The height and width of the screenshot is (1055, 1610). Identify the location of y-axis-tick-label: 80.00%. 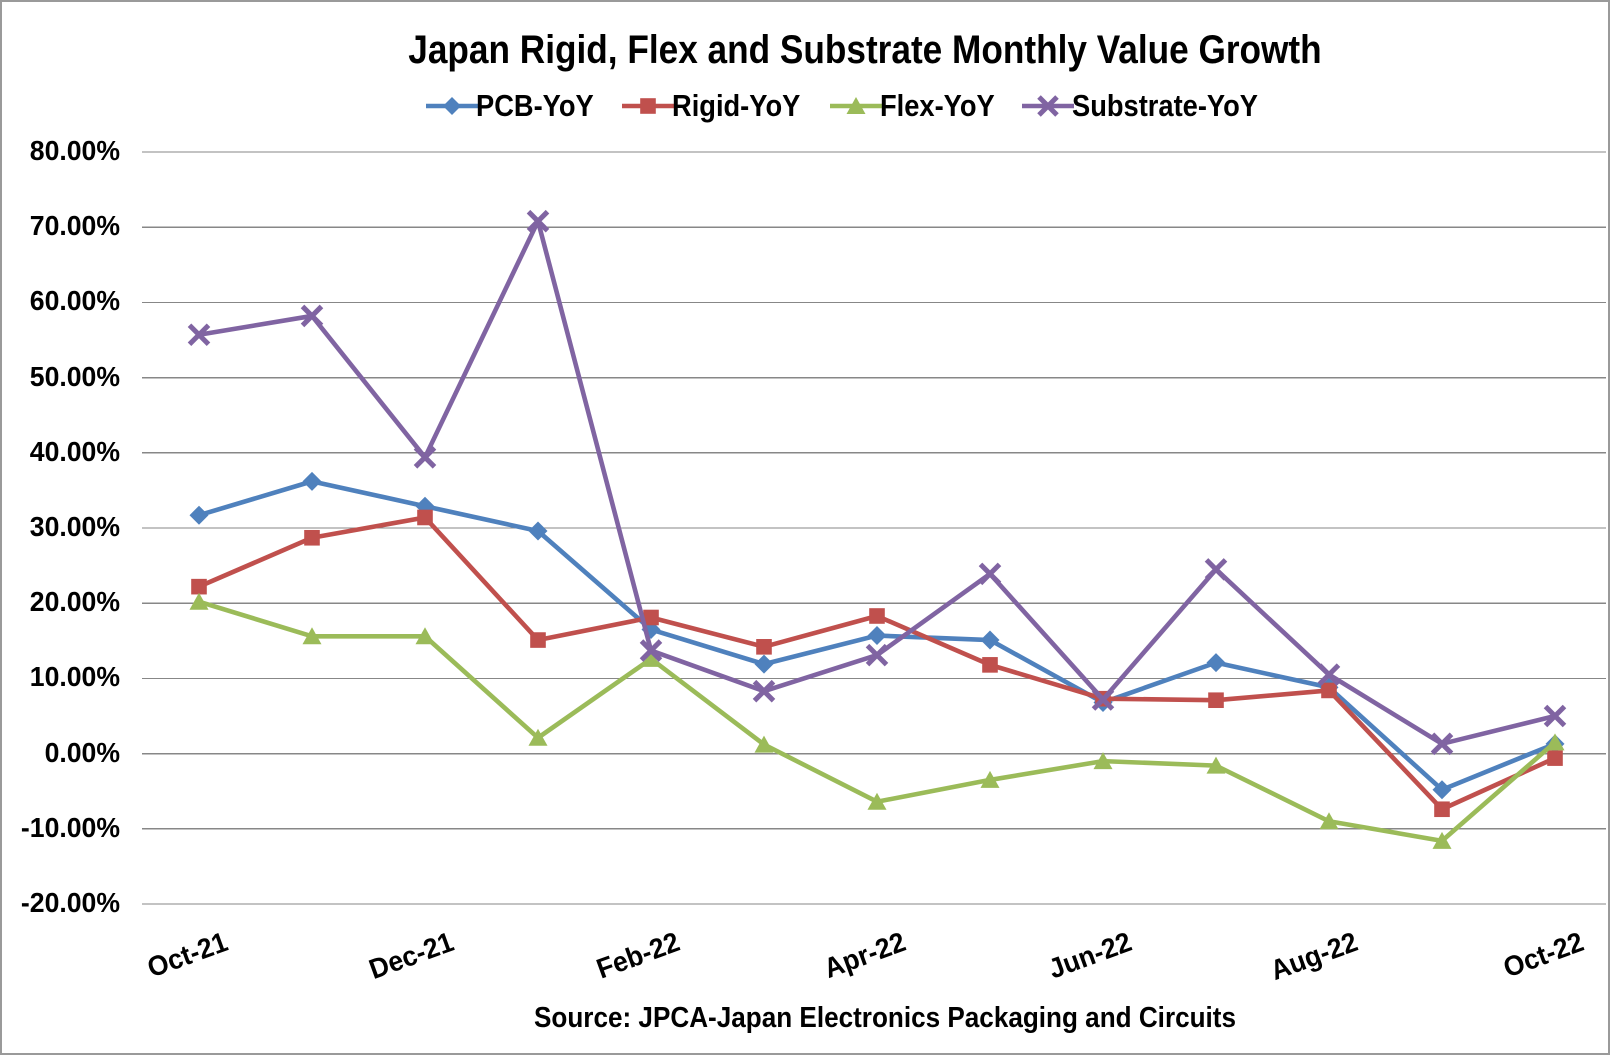
(75, 150).